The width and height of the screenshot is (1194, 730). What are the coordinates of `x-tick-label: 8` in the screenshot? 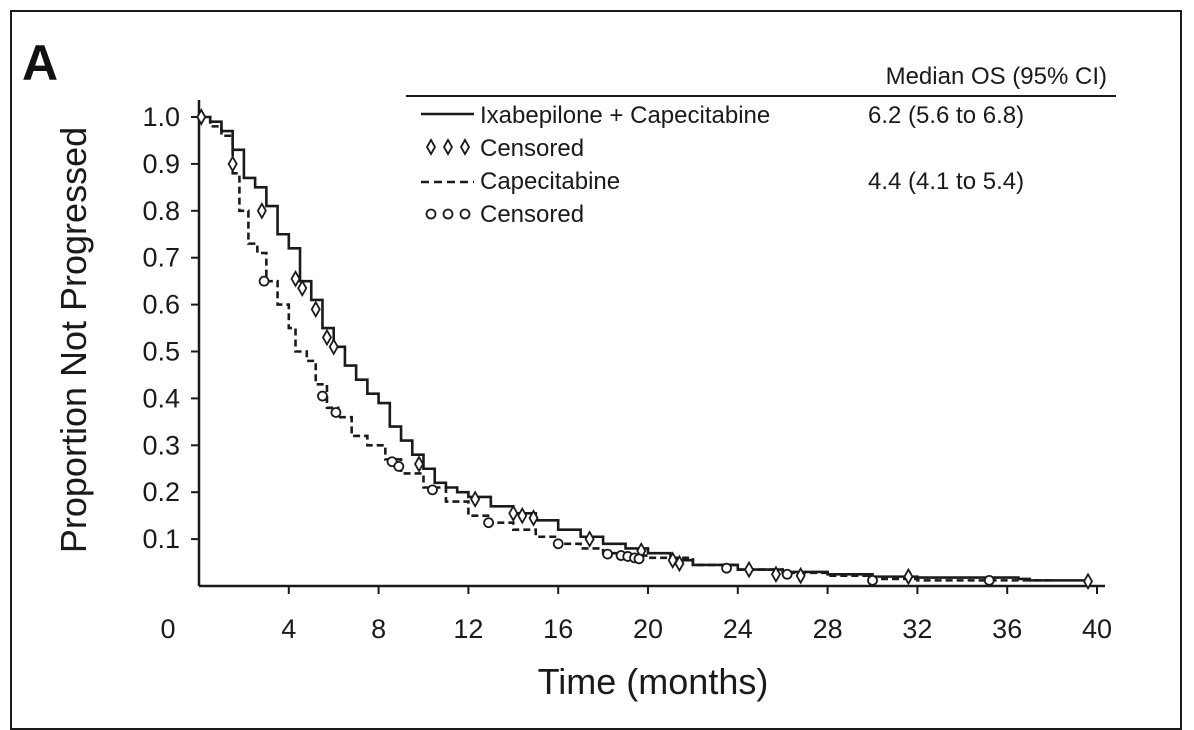 It's located at (378, 629).